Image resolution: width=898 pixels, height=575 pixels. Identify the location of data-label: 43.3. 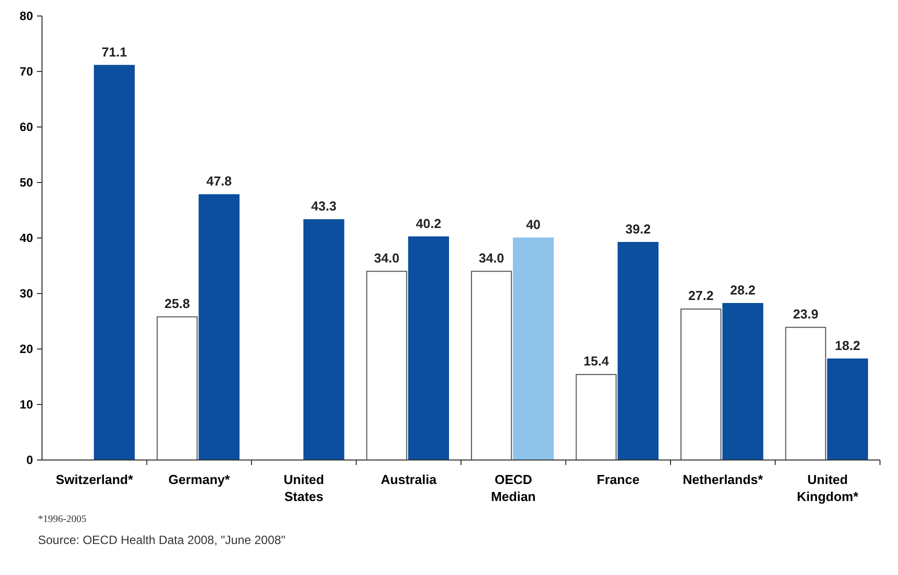
(323, 206).